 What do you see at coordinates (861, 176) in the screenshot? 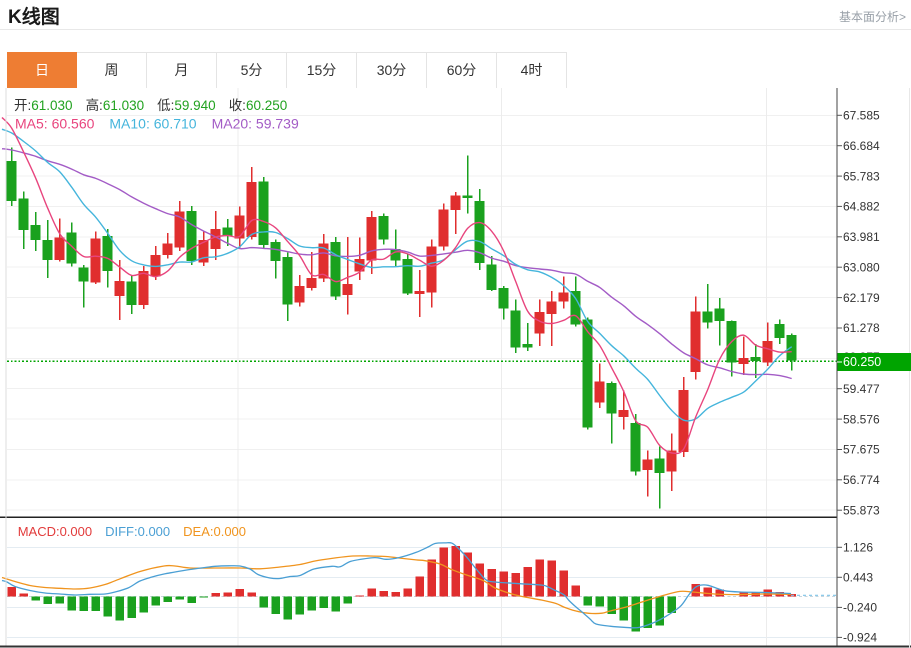
I see `svg-text: 65.783` at bounding box center [861, 176].